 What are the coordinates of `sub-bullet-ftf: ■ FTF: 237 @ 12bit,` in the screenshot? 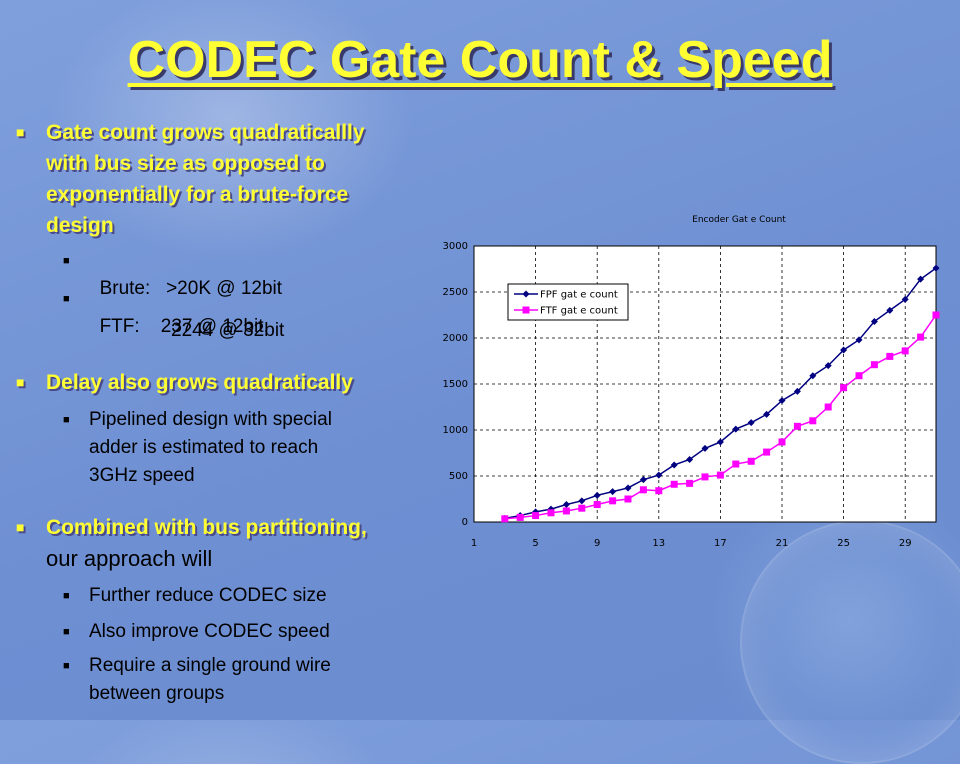 It's located at (166, 313).